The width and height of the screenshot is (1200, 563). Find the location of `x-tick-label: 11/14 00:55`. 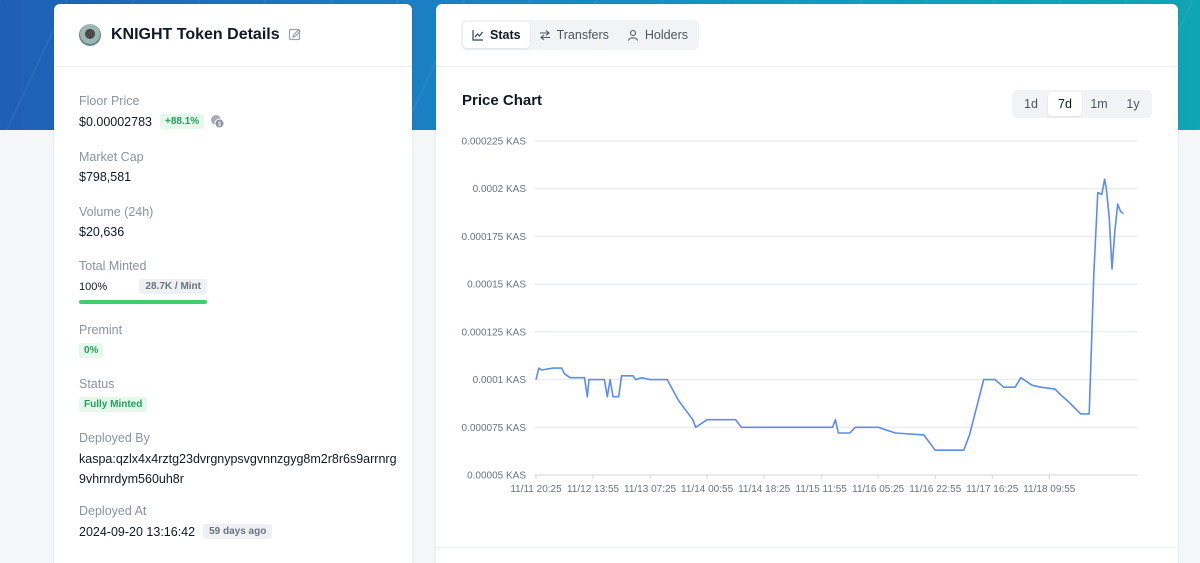

x-tick-label: 11/14 00:55 is located at coordinates (707, 489).